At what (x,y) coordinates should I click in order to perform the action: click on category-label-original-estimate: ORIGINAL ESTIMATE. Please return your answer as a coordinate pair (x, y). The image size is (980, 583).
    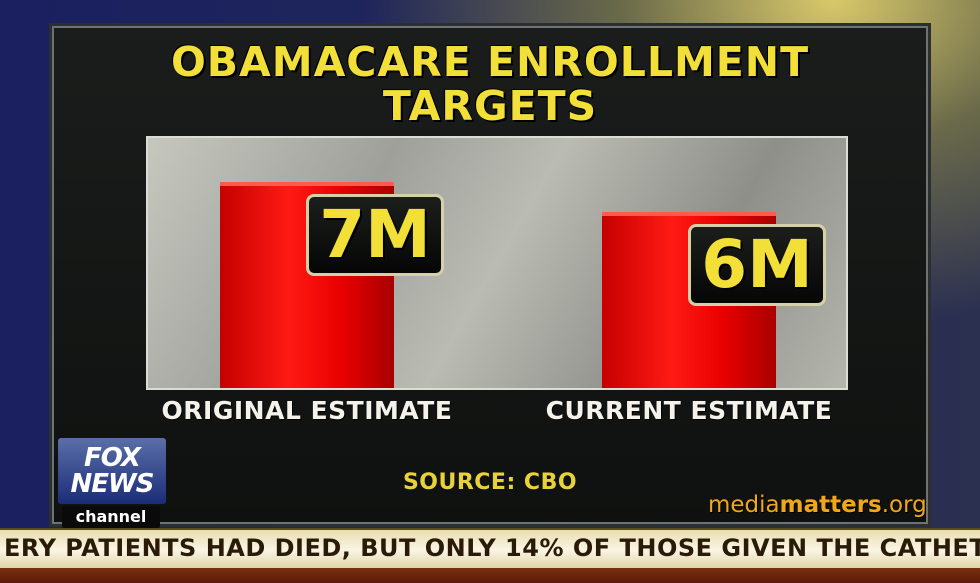
    Looking at the image, I should click on (307, 410).